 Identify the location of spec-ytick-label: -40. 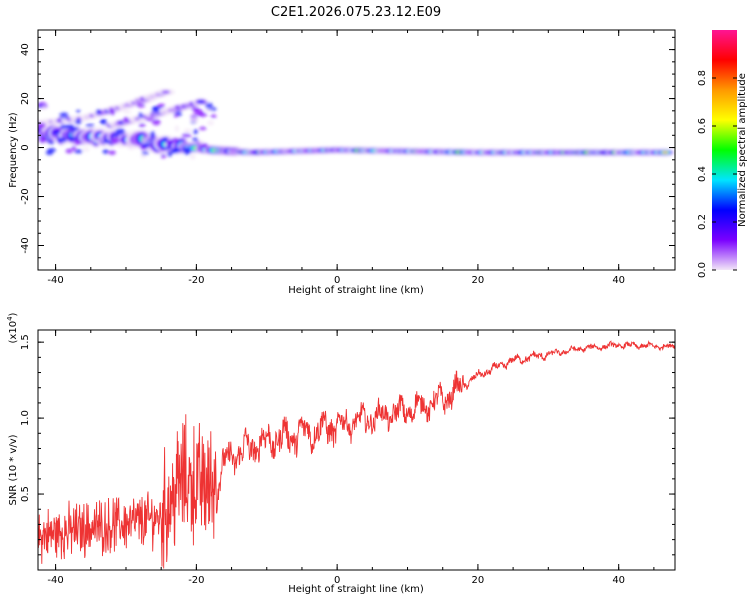
(25, 245).